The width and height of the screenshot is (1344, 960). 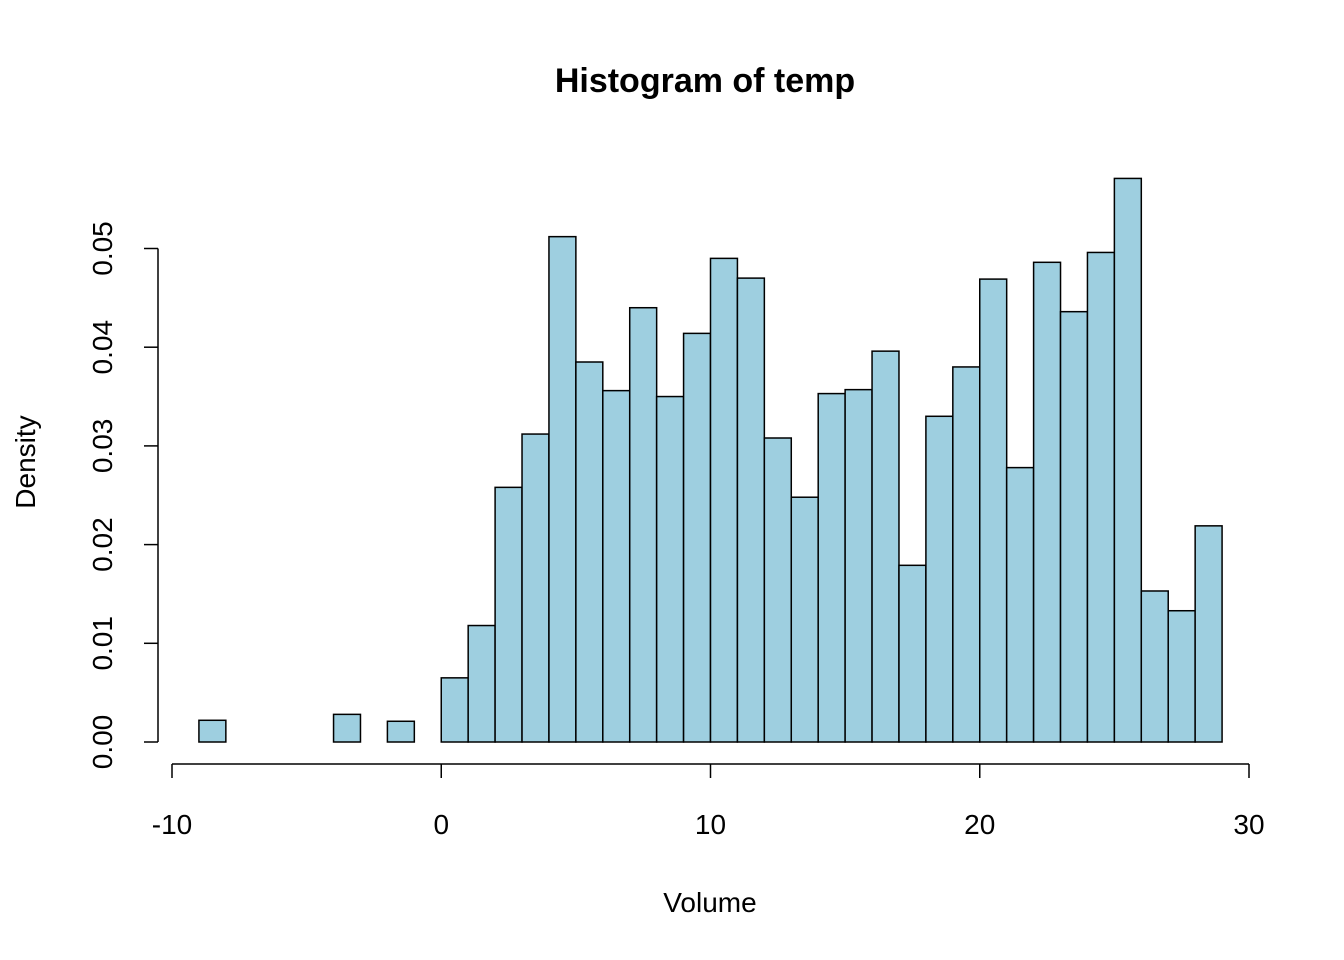 What do you see at coordinates (102, 742) in the screenshot?
I see `y-tick-label: 0.00` at bounding box center [102, 742].